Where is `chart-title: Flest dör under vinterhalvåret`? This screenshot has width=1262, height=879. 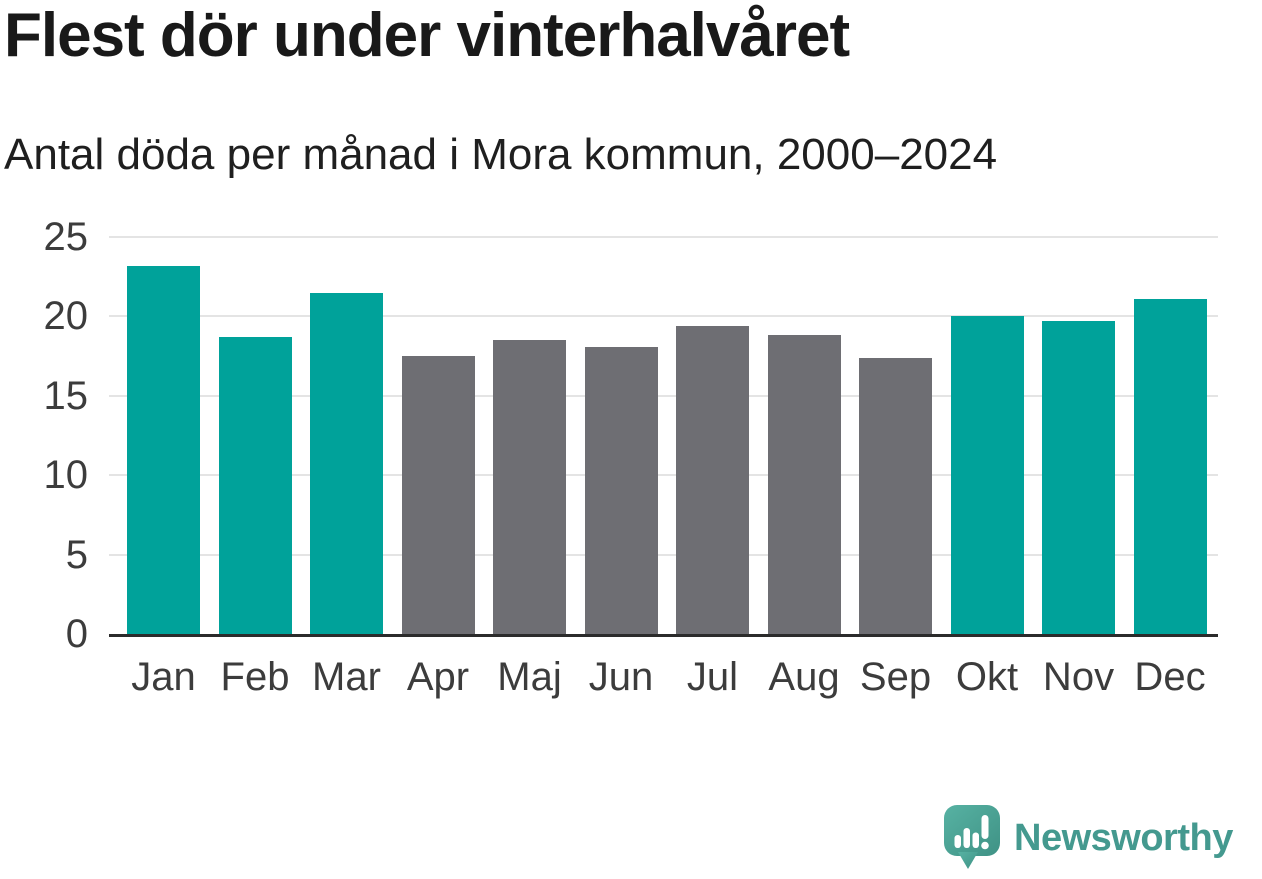
chart-title: Flest dör under vinterhalvåret is located at coordinates (427, 35).